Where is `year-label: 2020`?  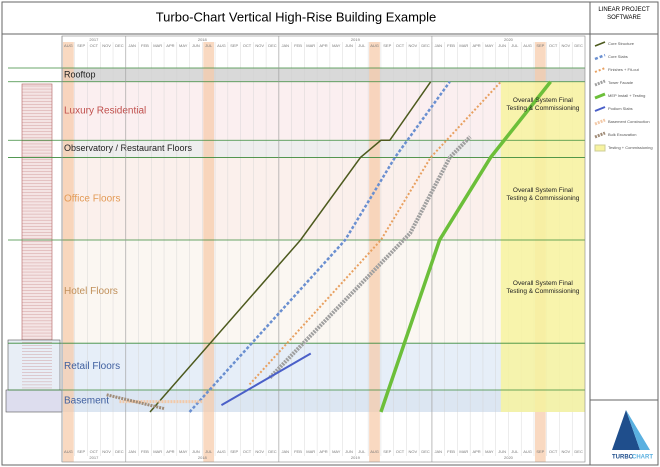
year-label: 2020 is located at coordinates (509, 39).